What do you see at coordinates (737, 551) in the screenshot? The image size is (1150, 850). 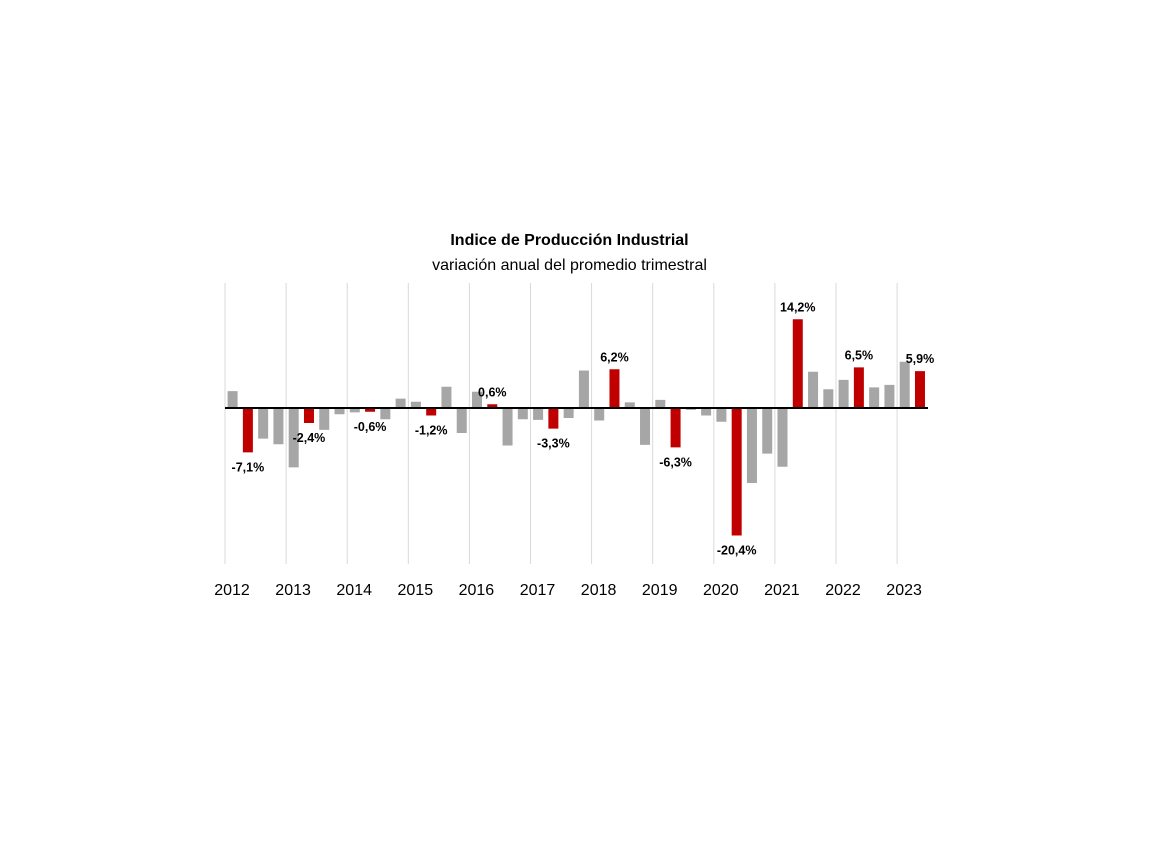 I see `data-label-33: -20,4%` at bounding box center [737, 551].